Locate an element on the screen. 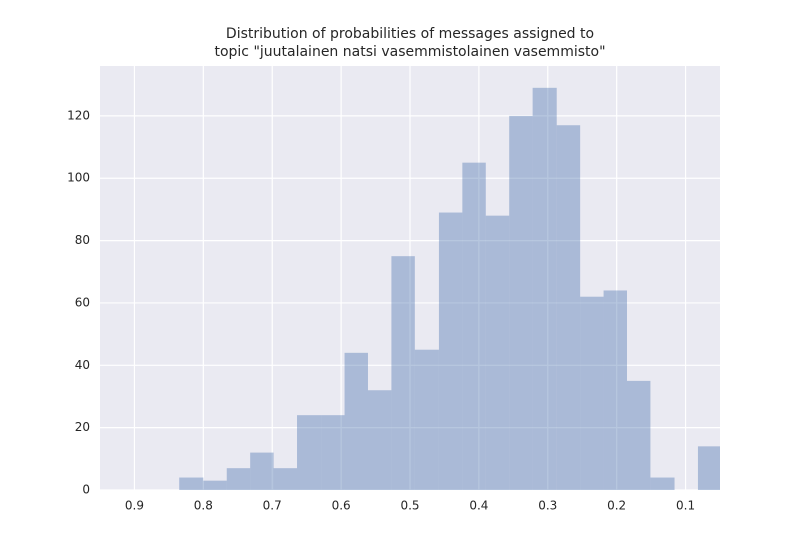 Image resolution: width=800 pixels, height=550 pixels. x-tick-label: 0.5 is located at coordinates (409, 506).